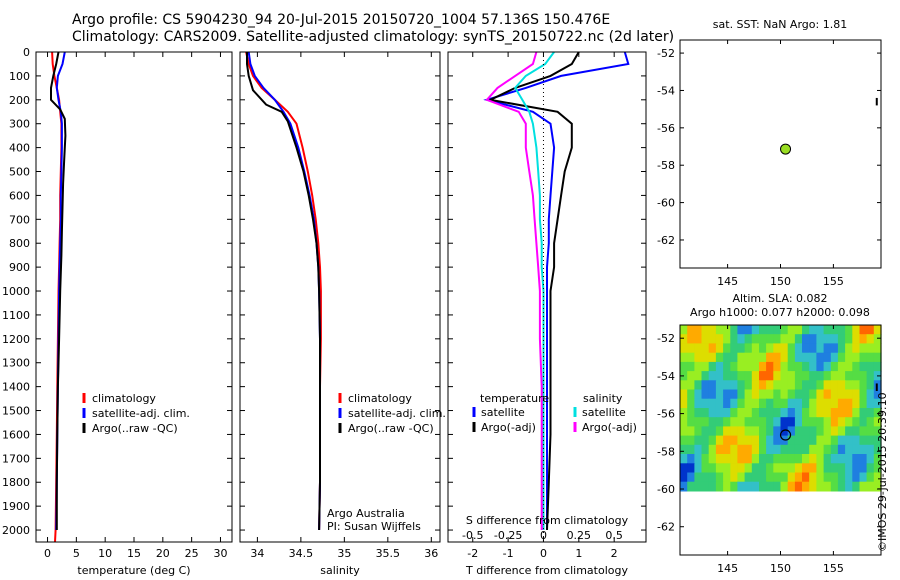 The image size is (900, 580). Describe the element at coordinates (666, 451) in the screenshot. I see `sla-map-ytick-label-3: -58` at that location.